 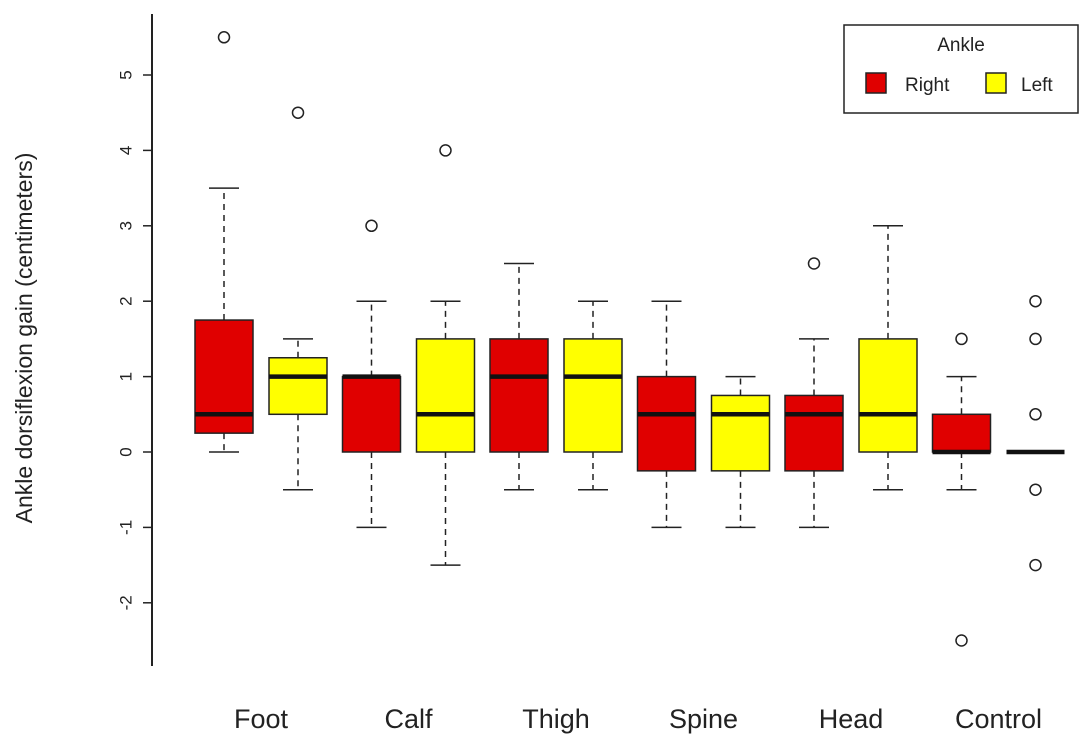 I want to click on x-category-label: Thigh, so click(x=556, y=719).